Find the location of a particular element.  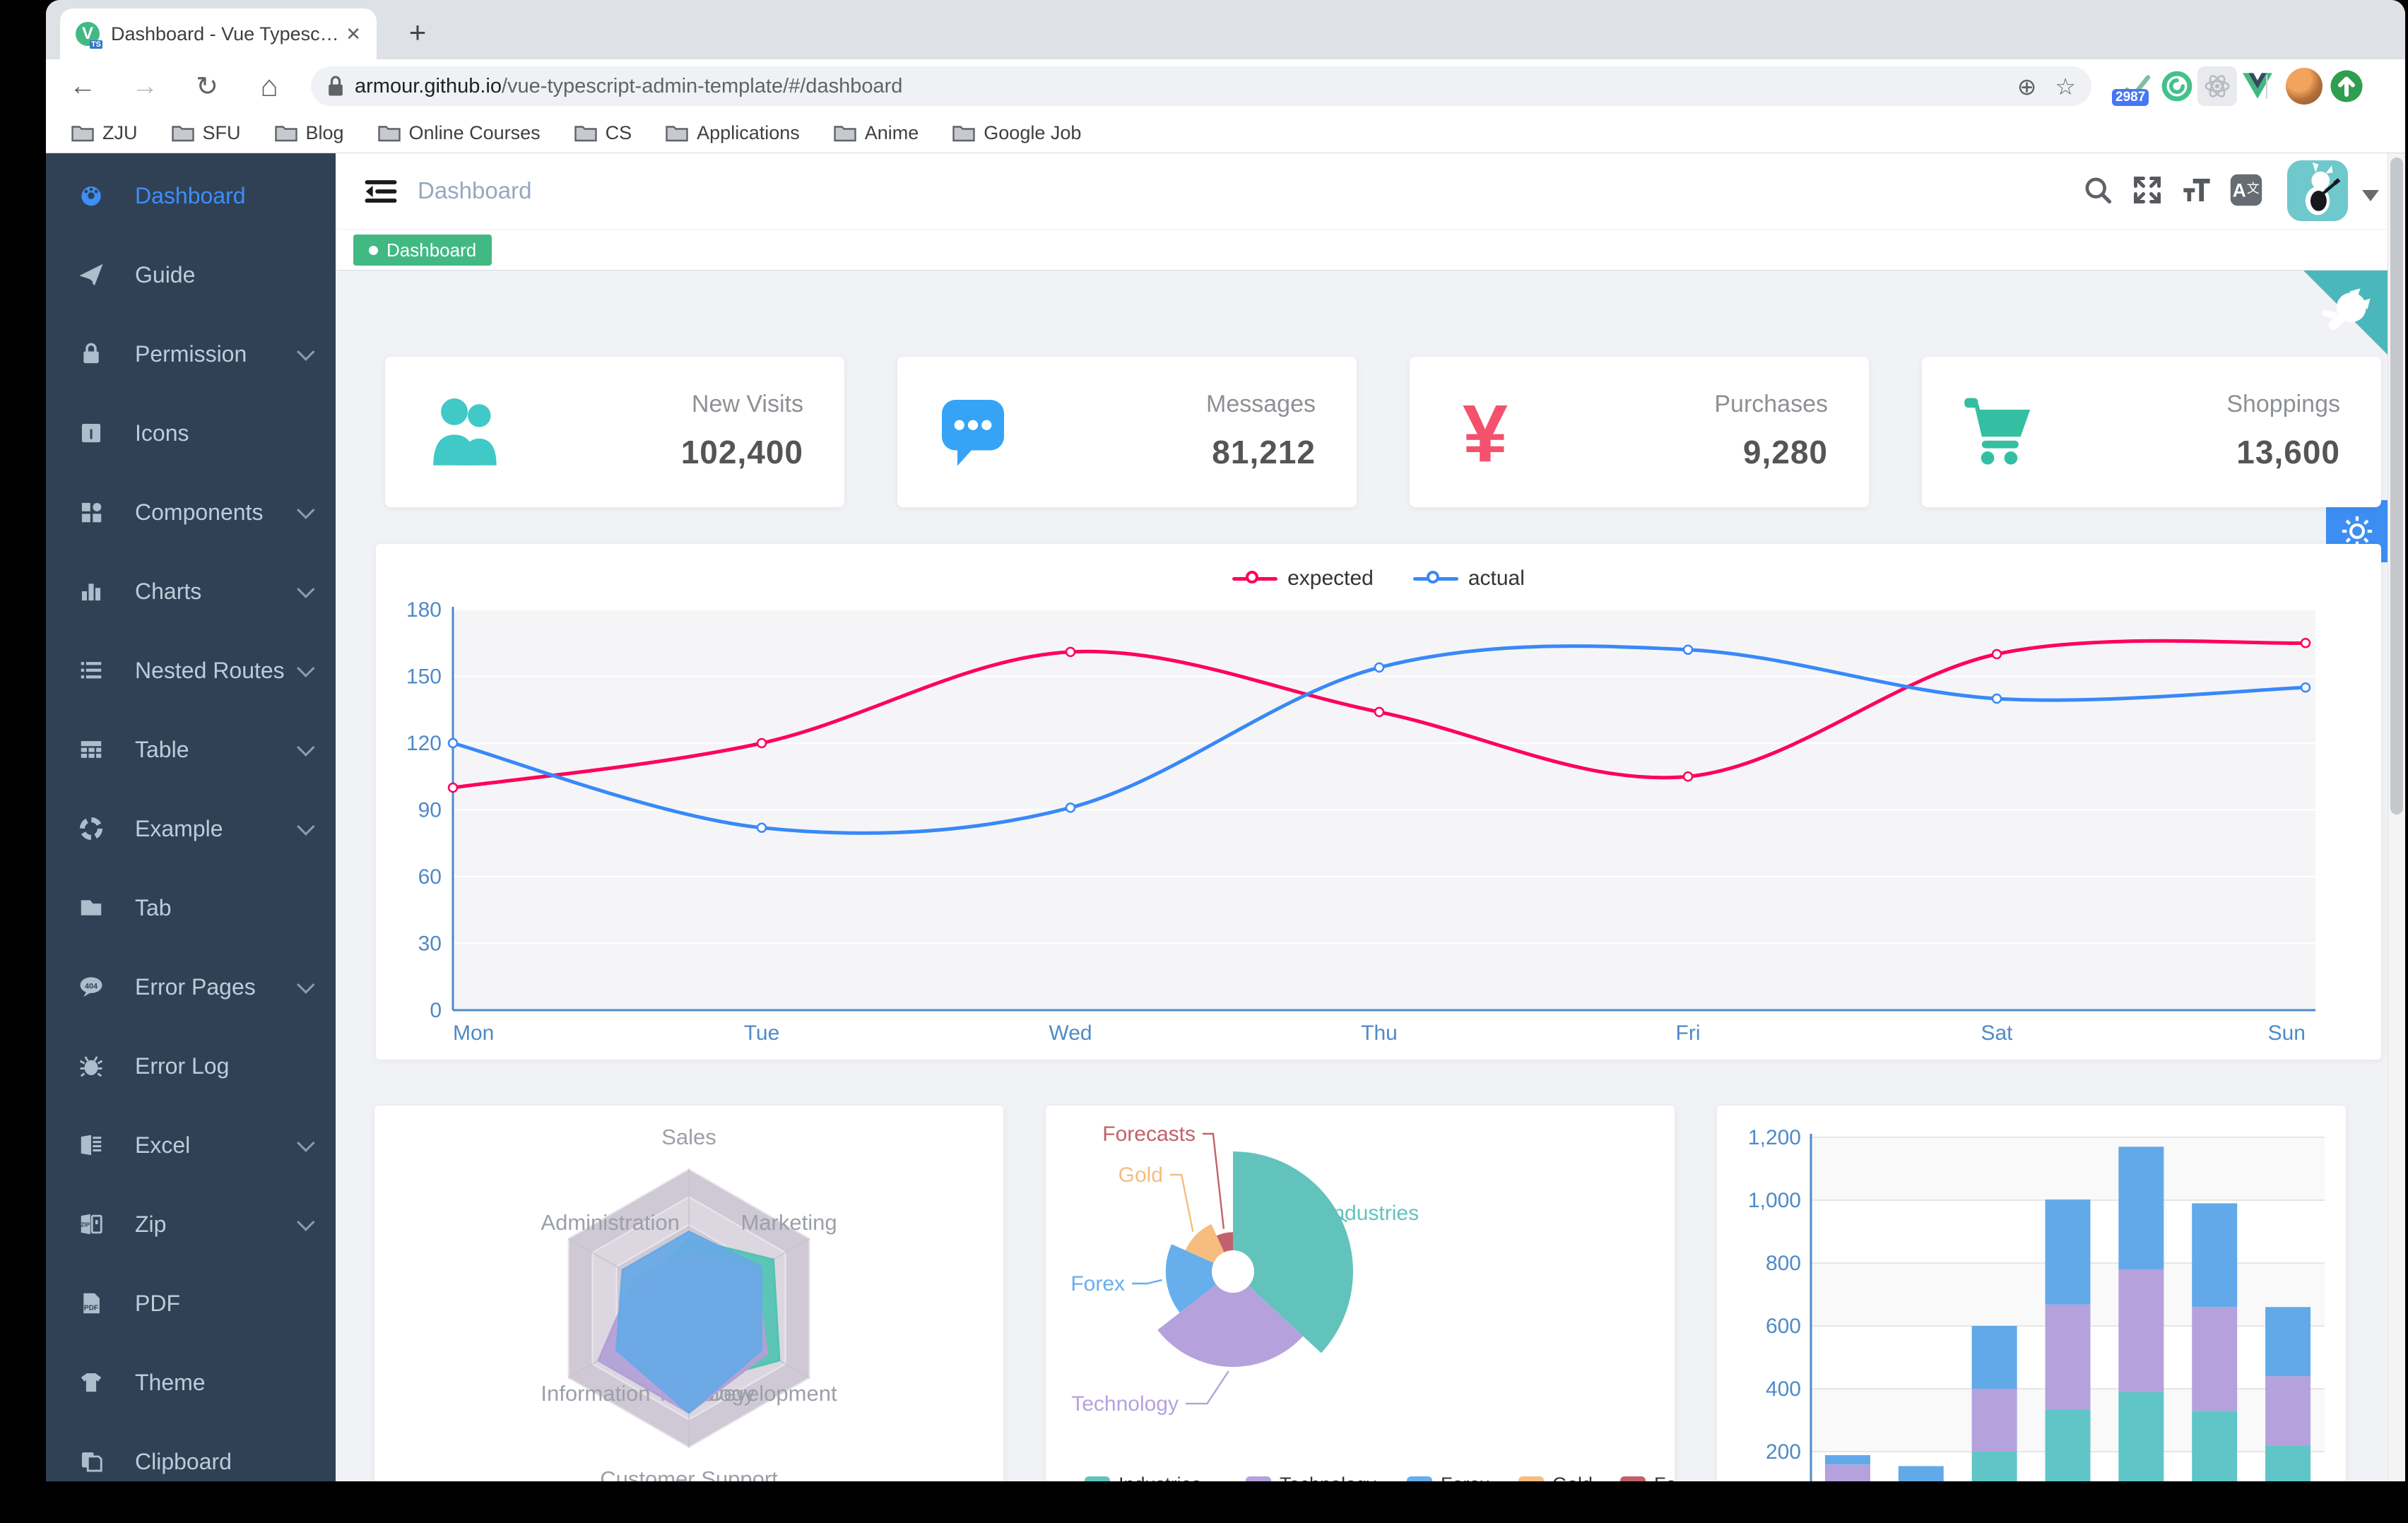

sidebar-item-label: Charts is located at coordinates (168, 591).